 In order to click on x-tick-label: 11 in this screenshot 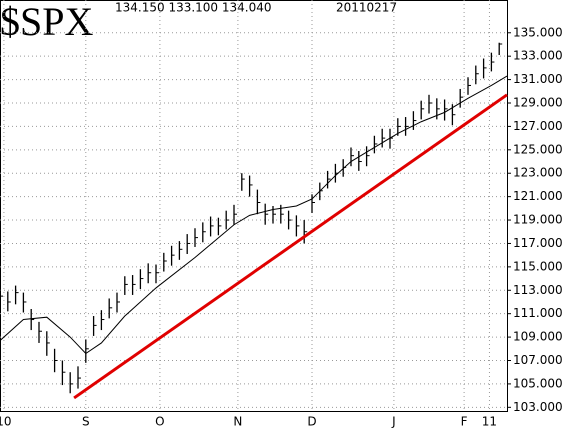, I will do `click(489, 422)`.